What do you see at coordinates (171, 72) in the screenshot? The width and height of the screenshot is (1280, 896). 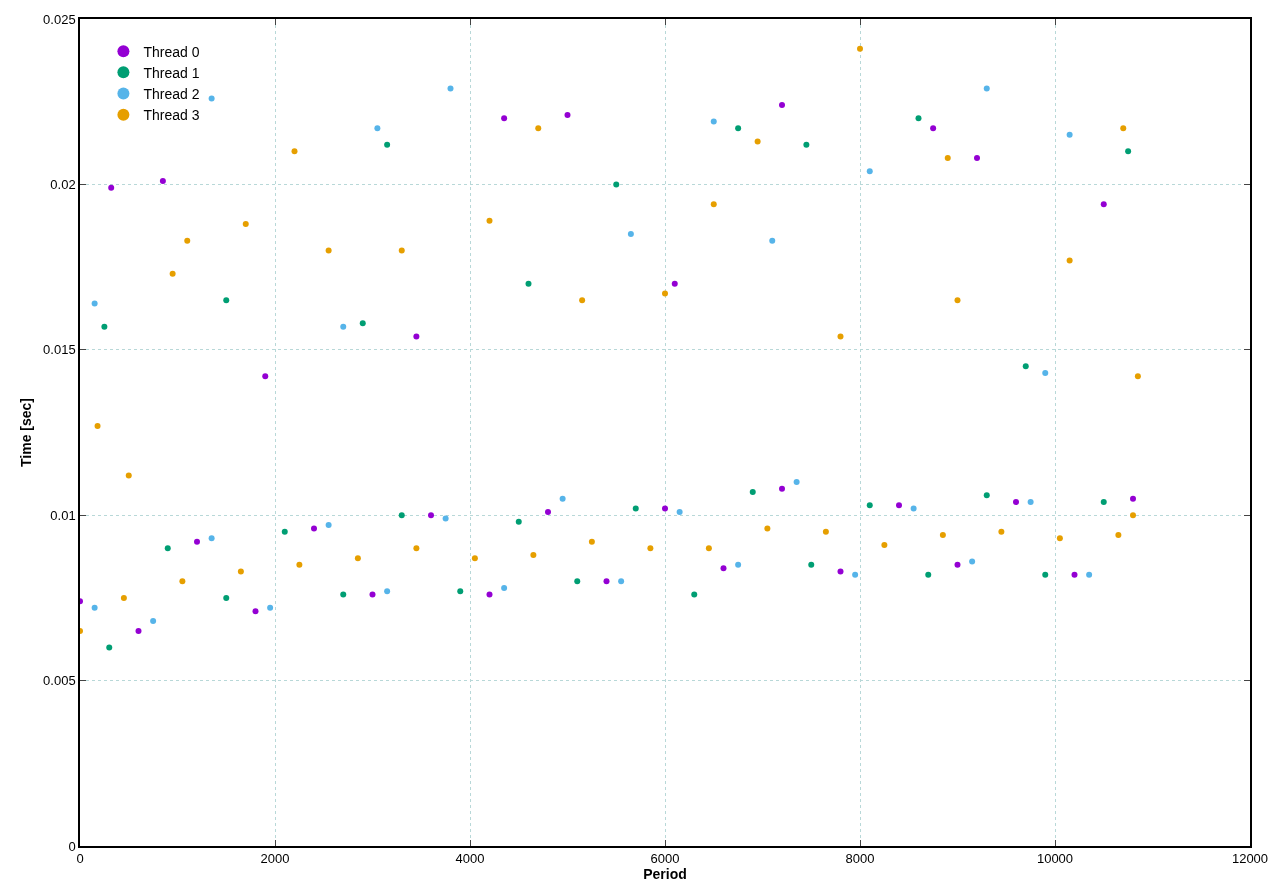 I see `legend-label: Thread 1` at bounding box center [171, 72].